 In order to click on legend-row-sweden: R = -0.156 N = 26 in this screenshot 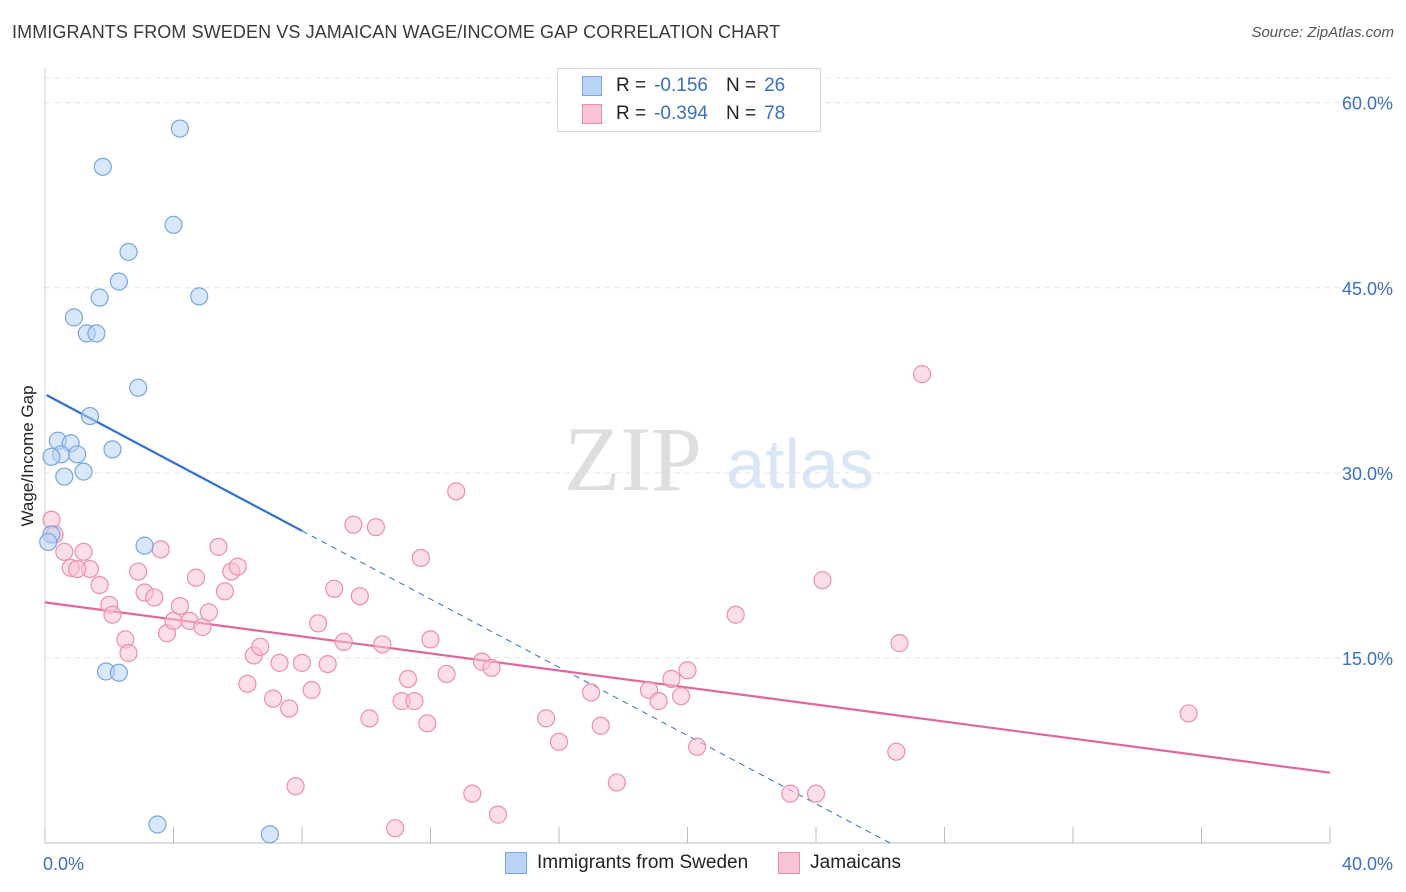, I will do `click(683, 86)`.